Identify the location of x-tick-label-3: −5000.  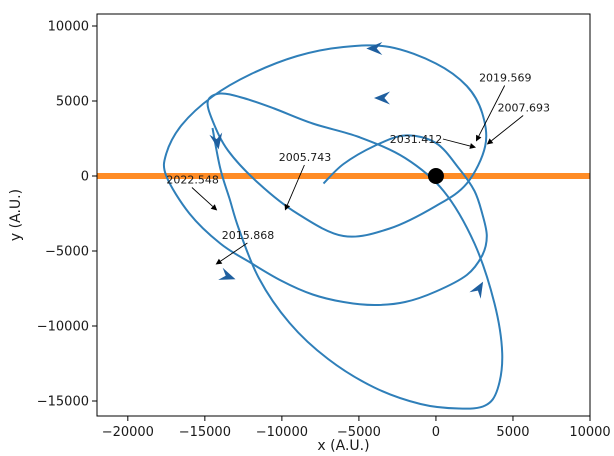
(359, 432).